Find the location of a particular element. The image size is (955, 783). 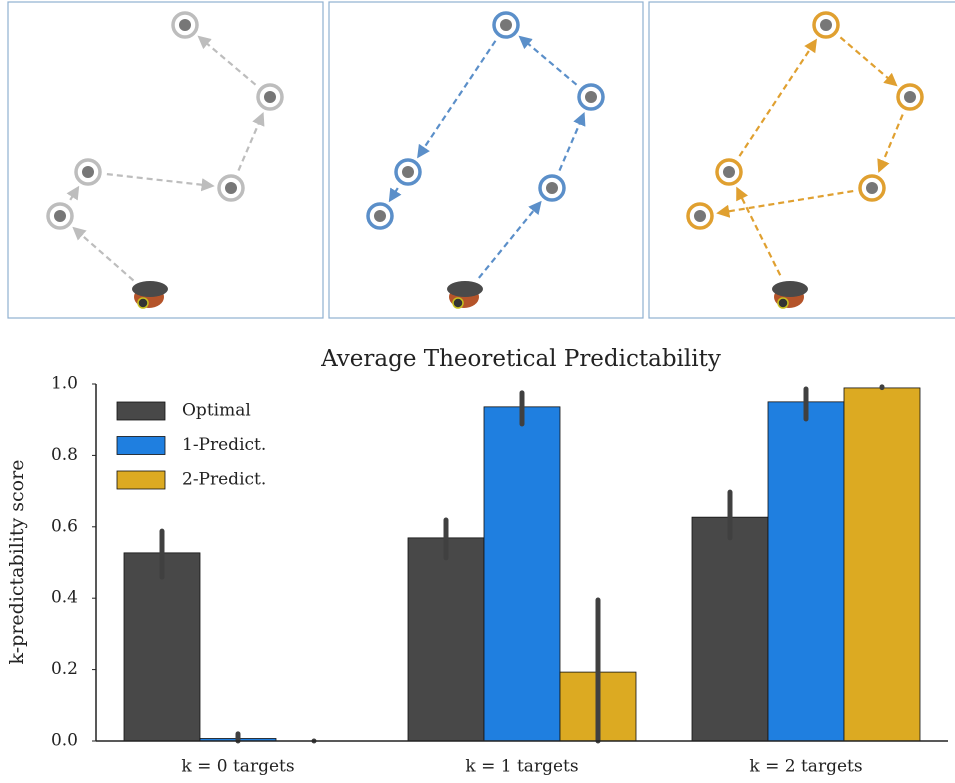

chart-title: Average Theoretical Predictability is located at coordinates (520, 359).